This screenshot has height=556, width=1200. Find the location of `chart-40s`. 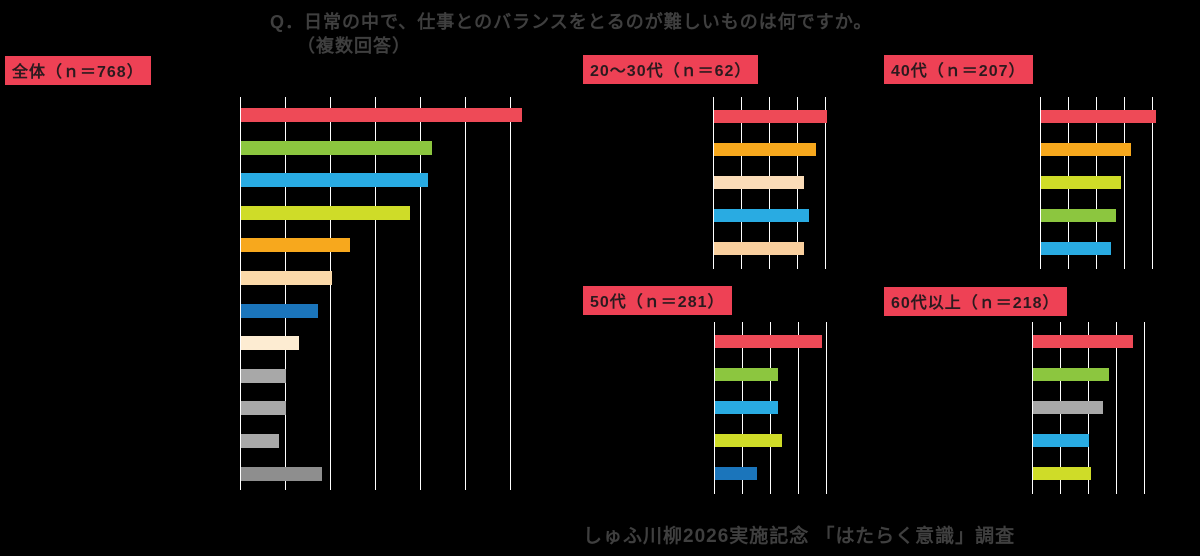

chart-40s is located at coordinates (1100, 183).